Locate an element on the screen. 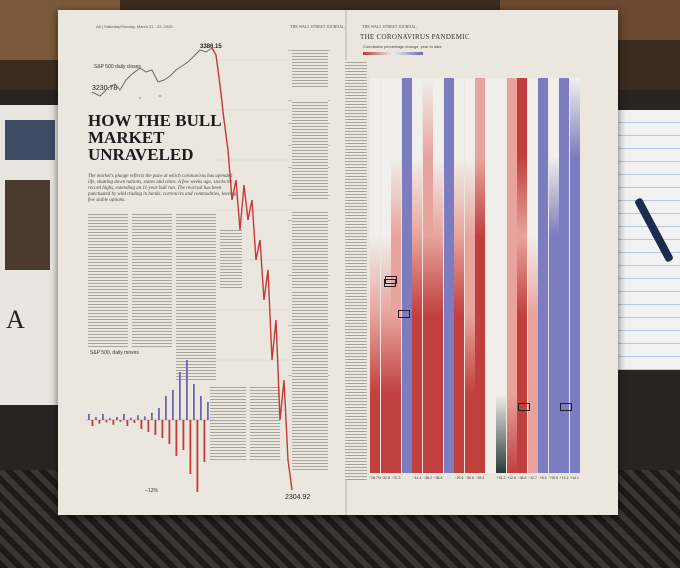 The width and height of the screenshot is (680, 568). heatmap-column-value: +12.6 is located at coordinates (511, 478).